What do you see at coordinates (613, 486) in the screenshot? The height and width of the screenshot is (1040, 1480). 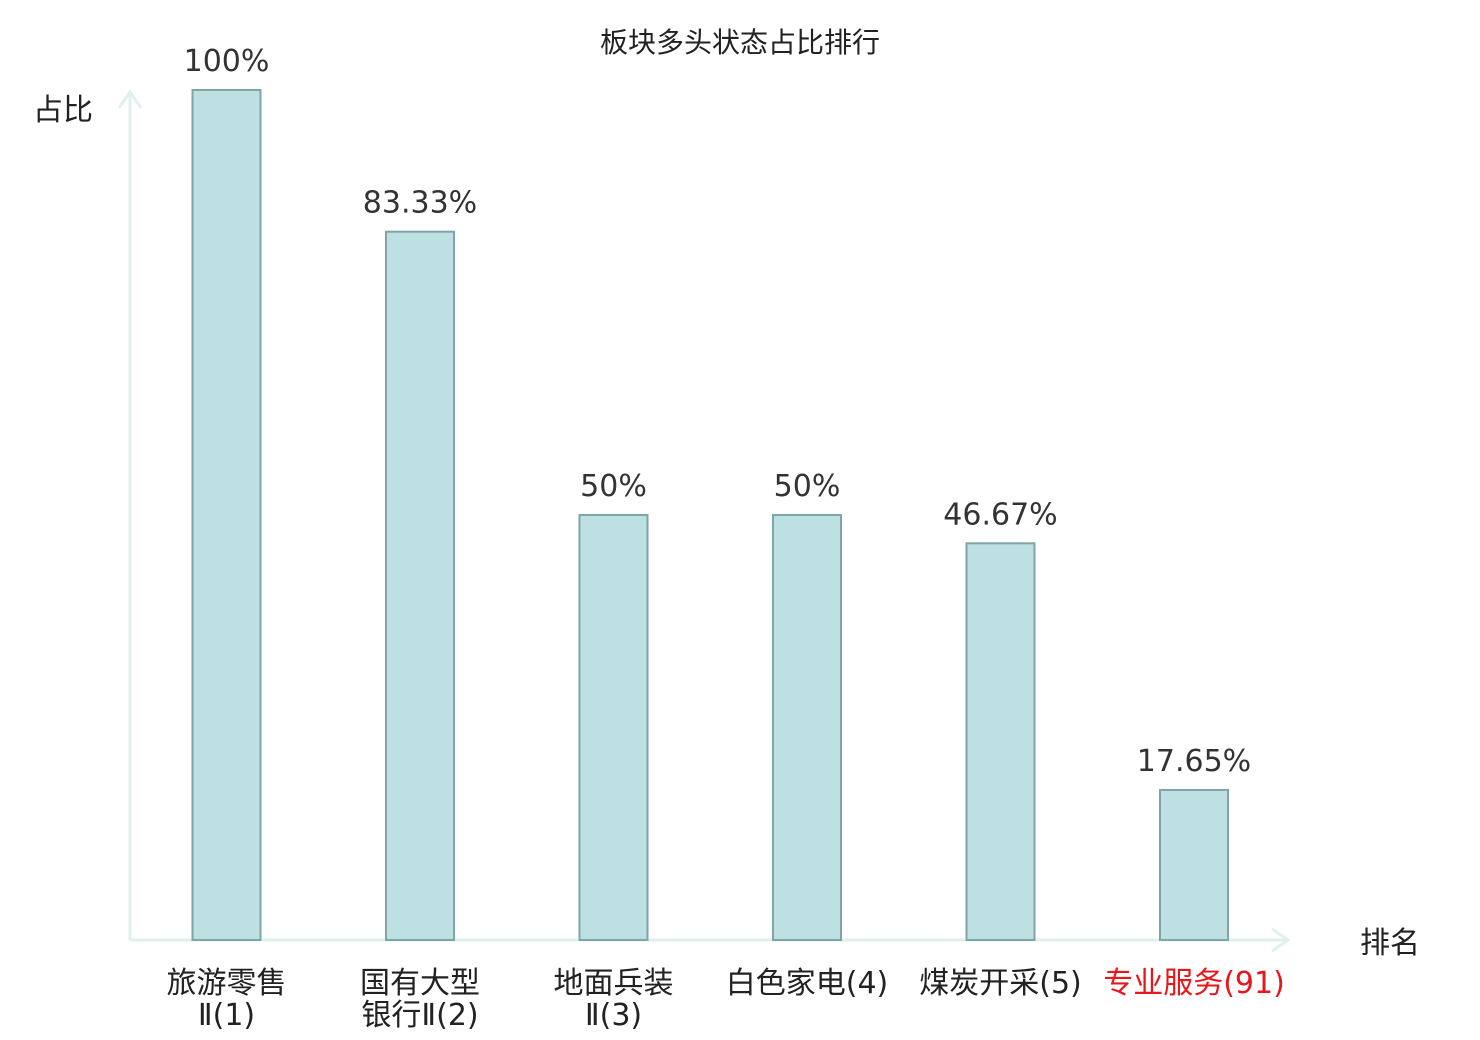 I see `value-label-3: 50%` at bounding box center [613, 486].